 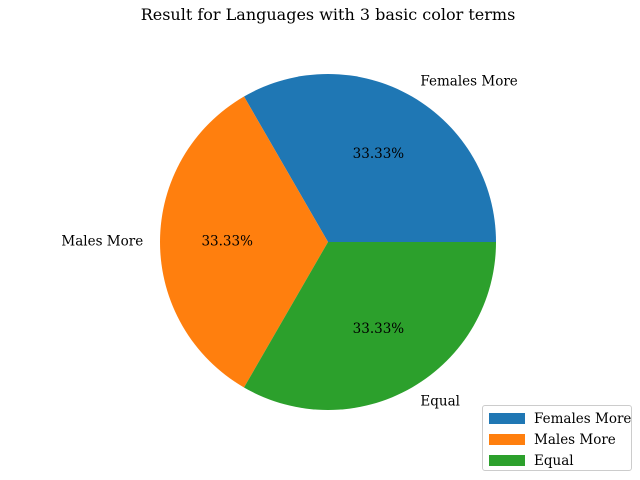 I want to click on legend-item-equal: Equal, so click(x=557, y=460).